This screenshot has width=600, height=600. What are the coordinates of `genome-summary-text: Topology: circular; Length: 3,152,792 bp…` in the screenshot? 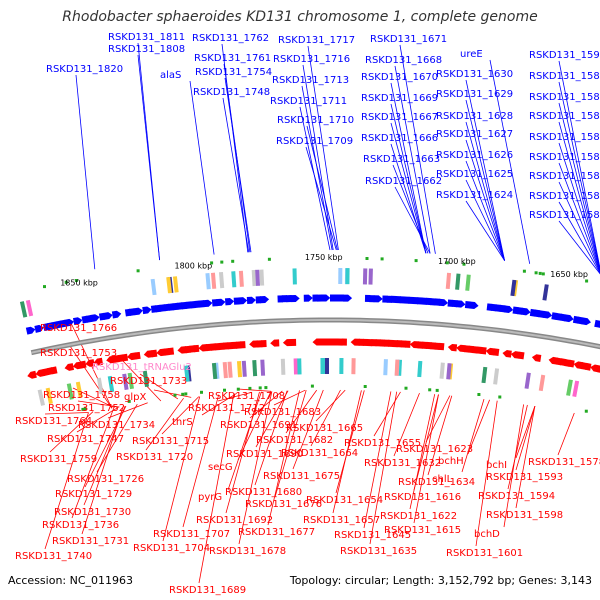 It's located at (440, 580).